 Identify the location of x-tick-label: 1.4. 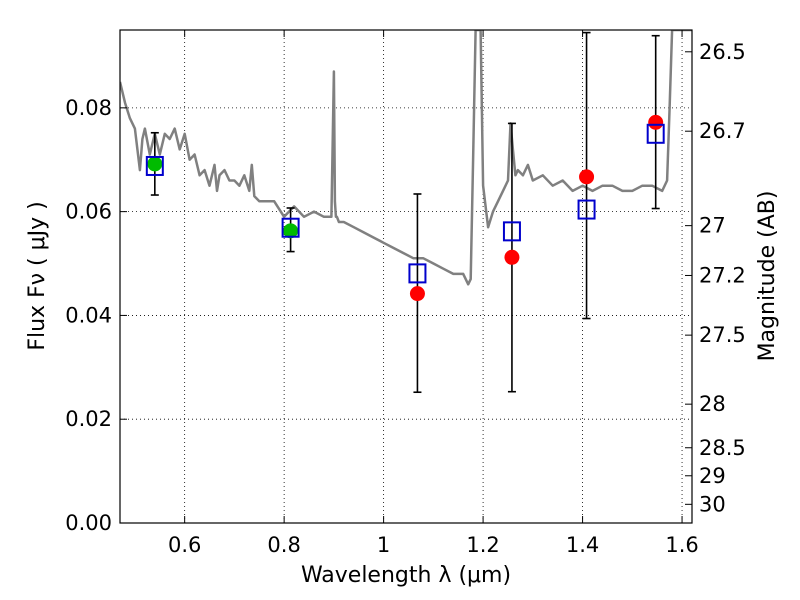
(582, 545).